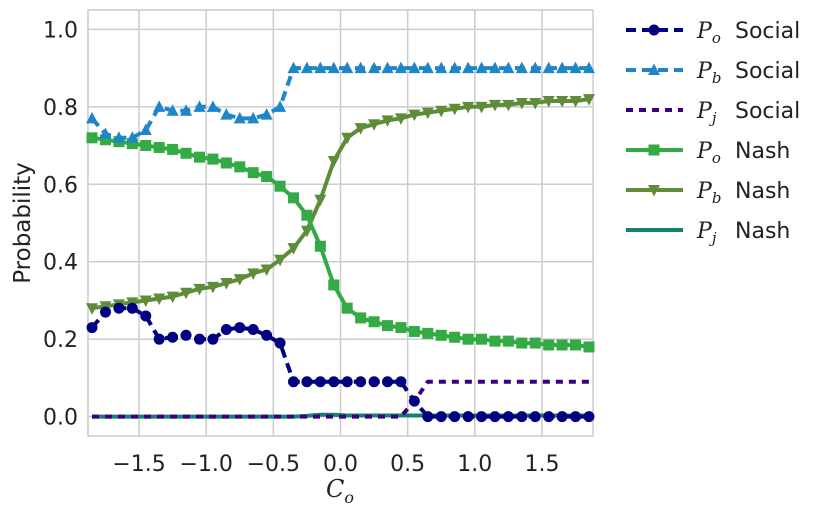  I want to click on legend-label: Social, so click(767, 71).